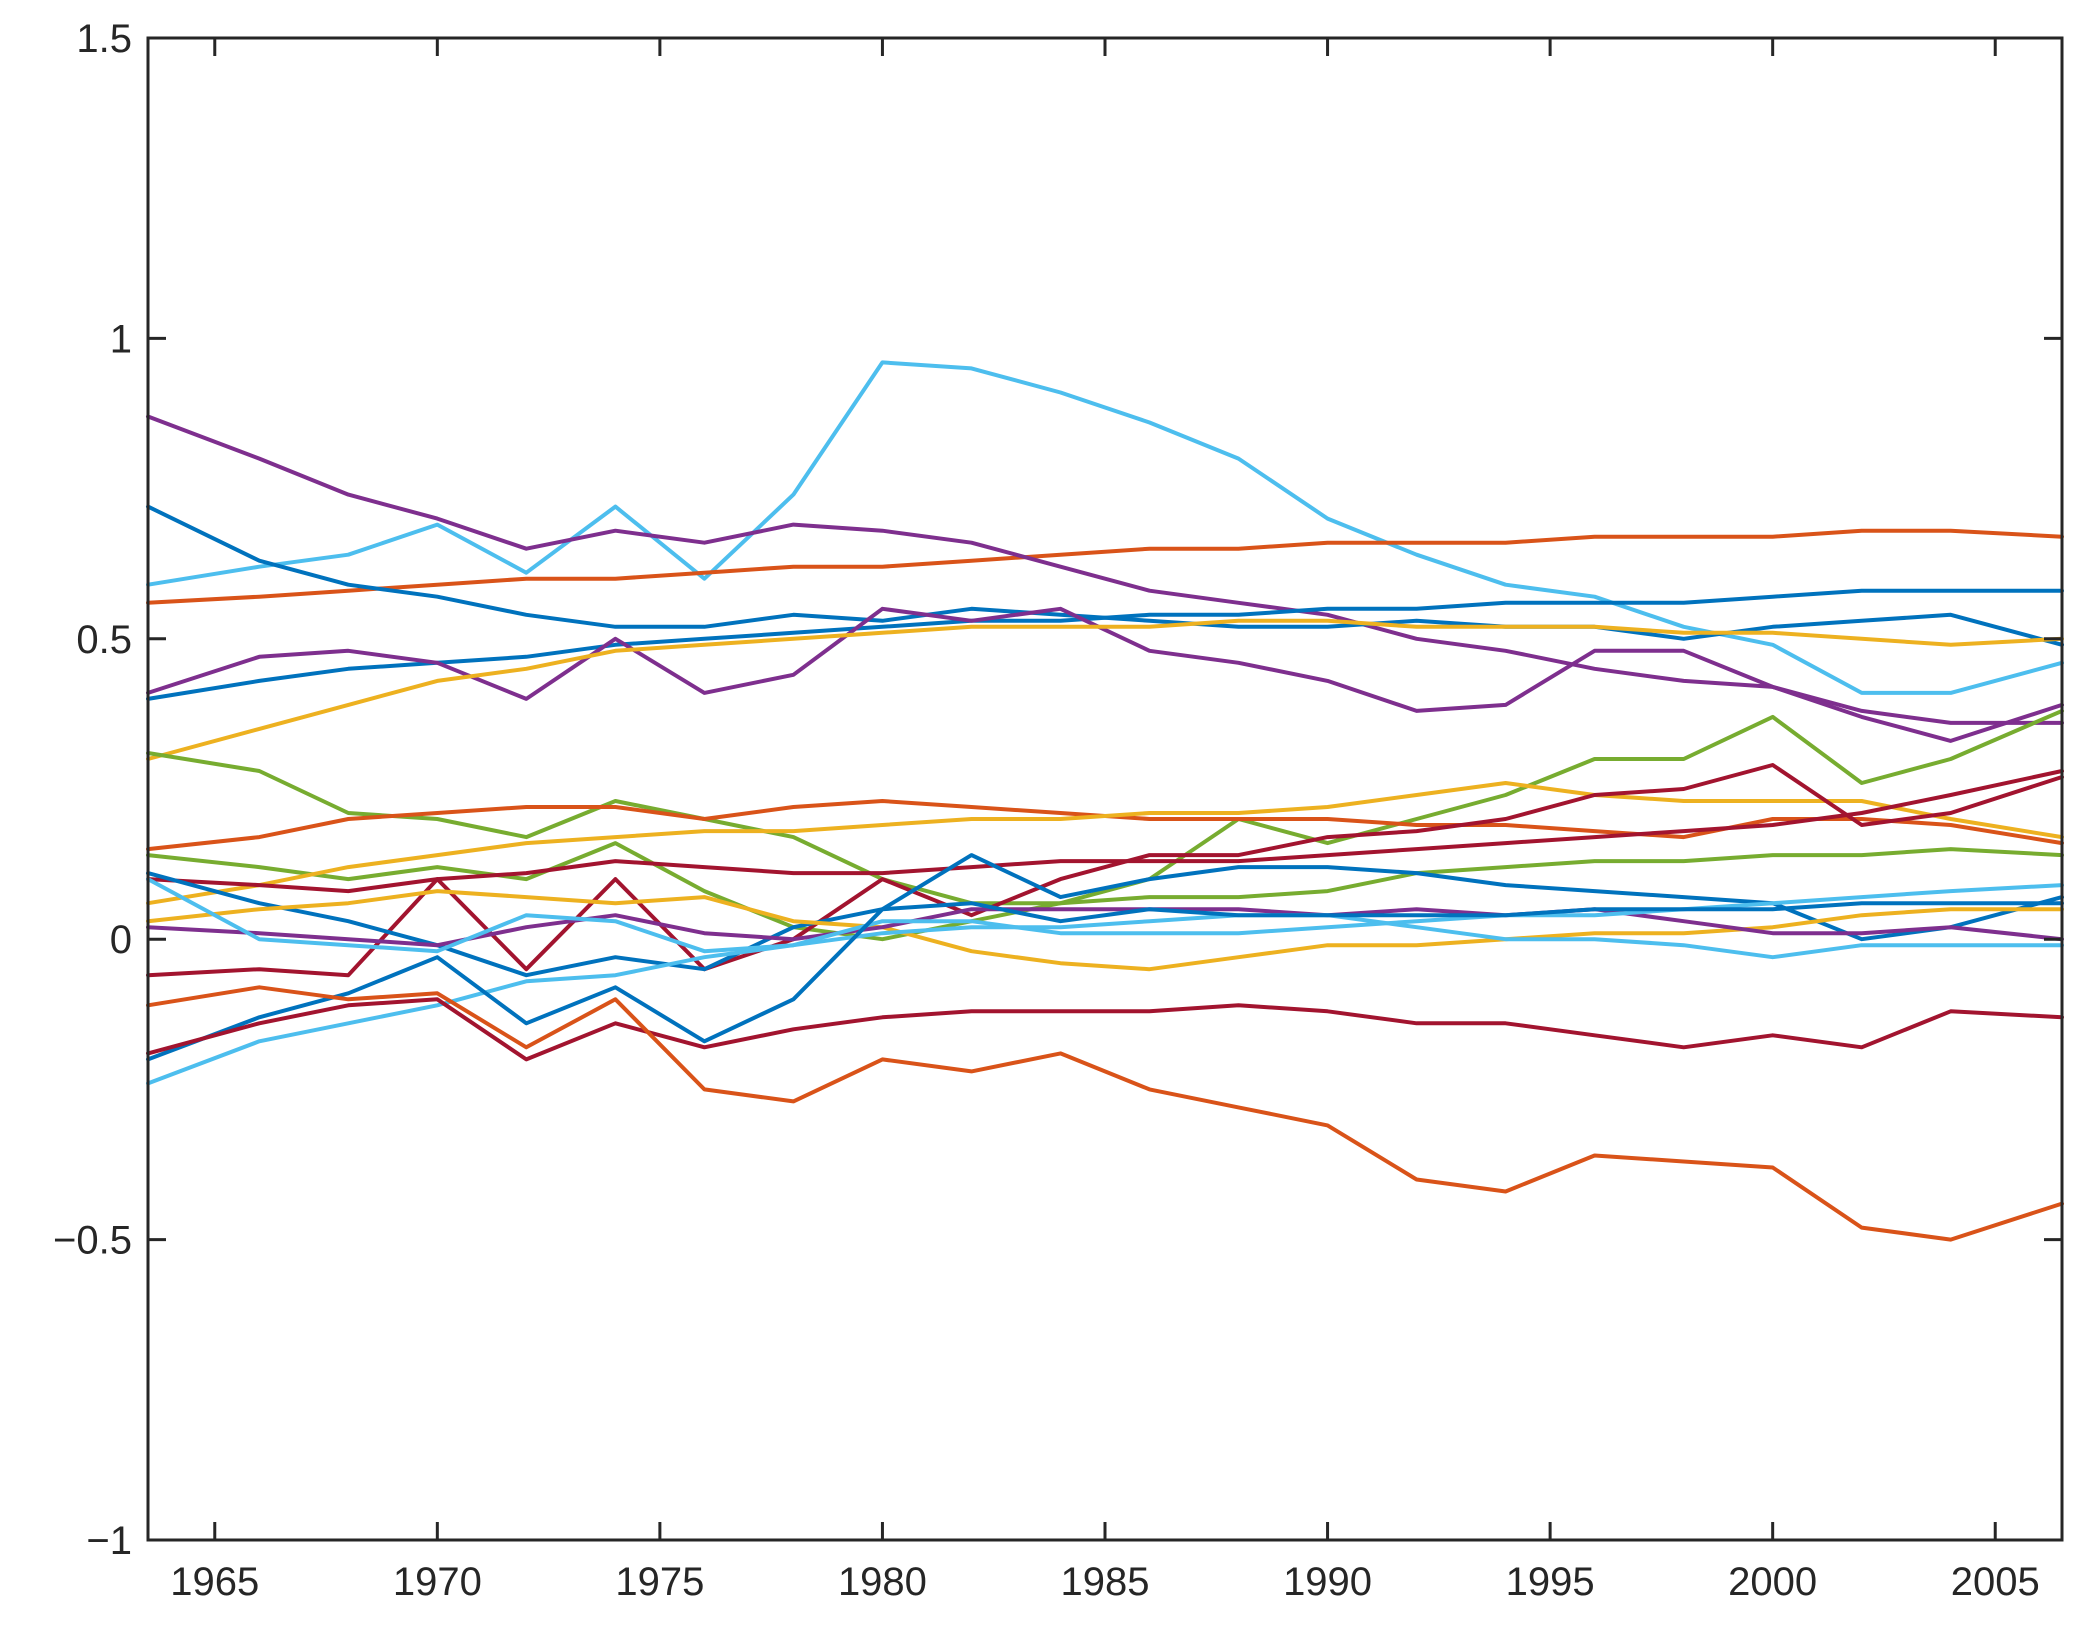  I want to click on x-tick-label: 1970, so click(437, 1582).